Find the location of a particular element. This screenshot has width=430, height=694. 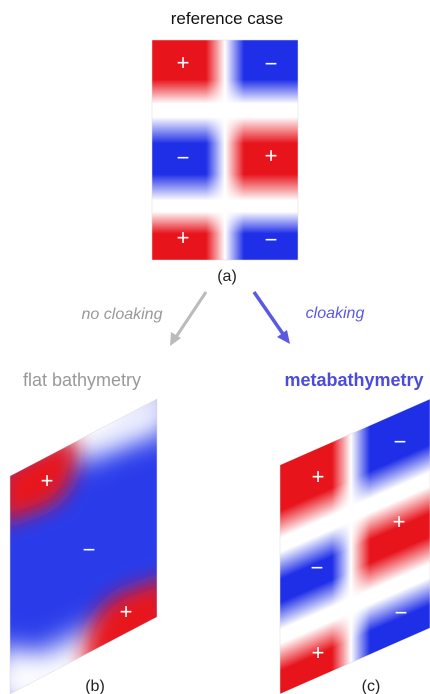

sign-plus-c3: + is located at coordinates (318, 652).